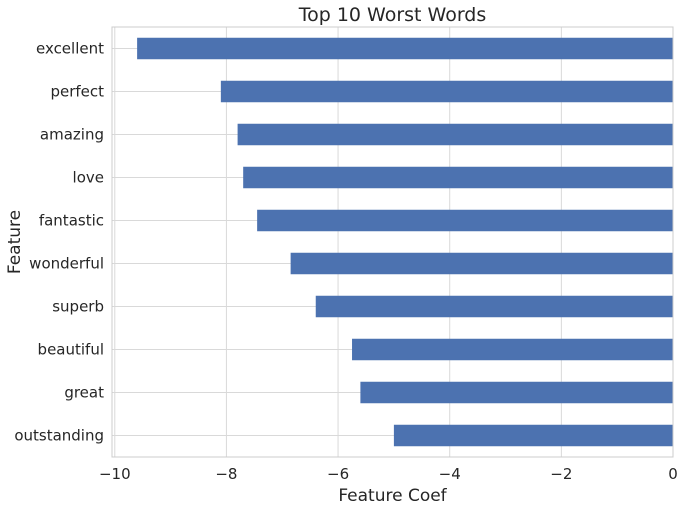 The image size is (684, 512). I want to click on x-tick-label: −6, so click(338, 474).